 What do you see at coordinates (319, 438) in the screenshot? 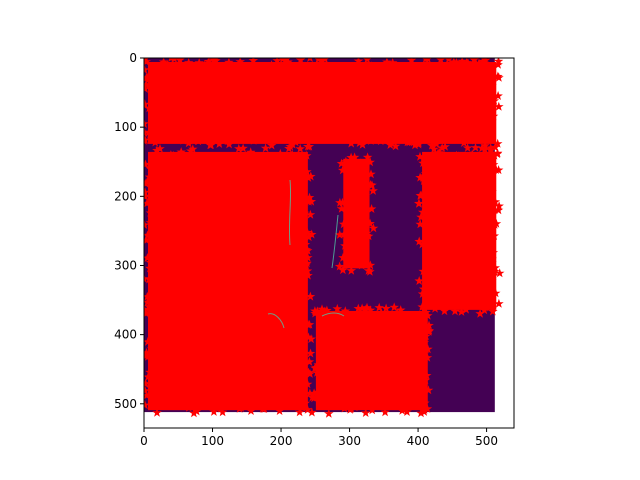
I see `x-axis: 0 100 200 300 400 500` at bounding box center [319, 438].